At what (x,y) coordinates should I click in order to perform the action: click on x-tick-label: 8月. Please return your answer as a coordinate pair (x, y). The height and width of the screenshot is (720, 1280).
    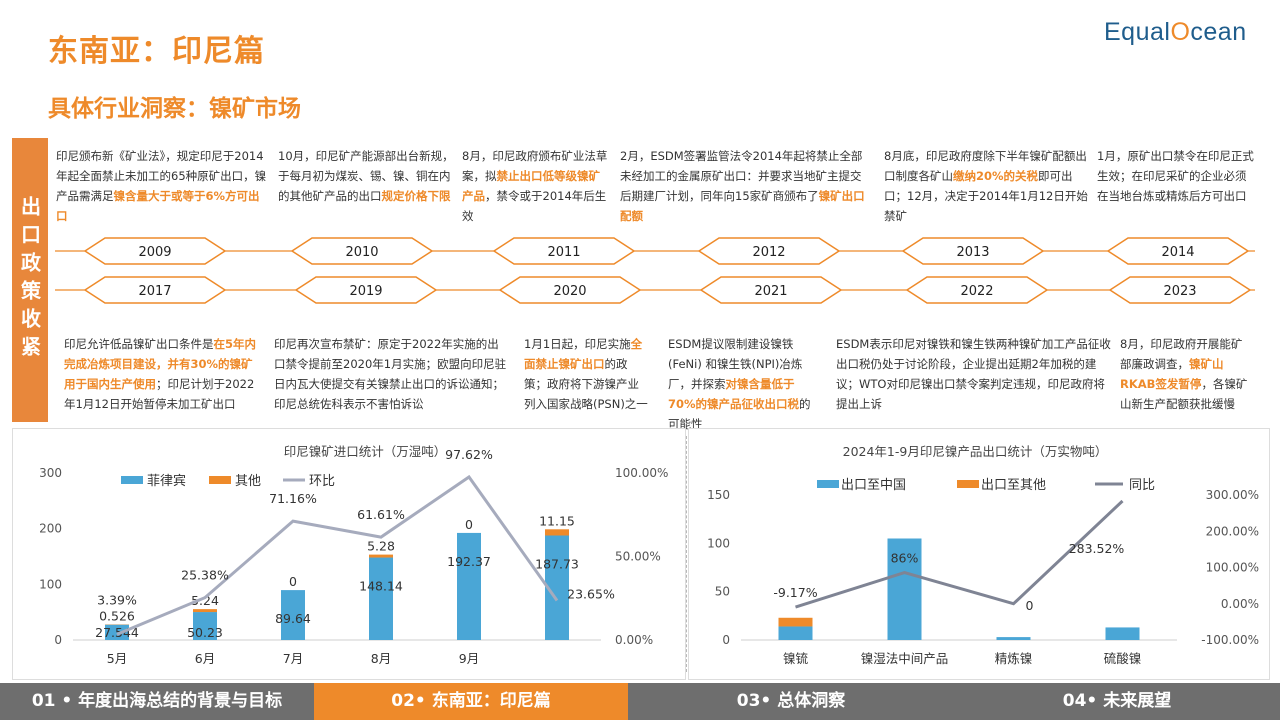
    Looking at the image, I should click on (381, 658).